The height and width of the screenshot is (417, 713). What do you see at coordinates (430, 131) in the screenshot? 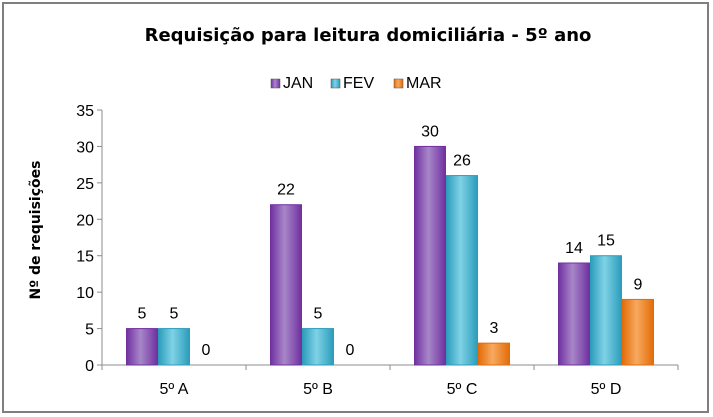
I see `data-label-jan: 30` at bounding box center [430, 131].